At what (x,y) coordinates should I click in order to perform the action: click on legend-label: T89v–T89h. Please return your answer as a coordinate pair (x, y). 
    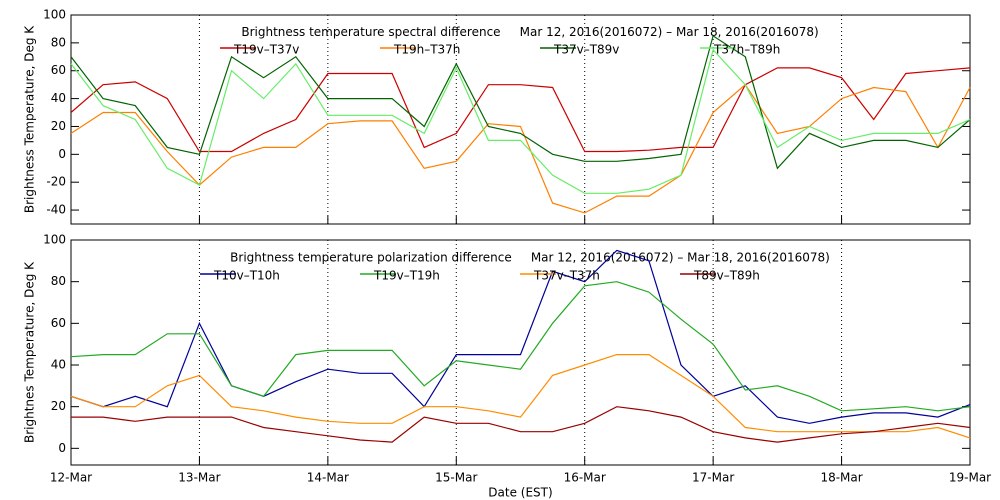
    Looking at the image, I should click on (726, 276).